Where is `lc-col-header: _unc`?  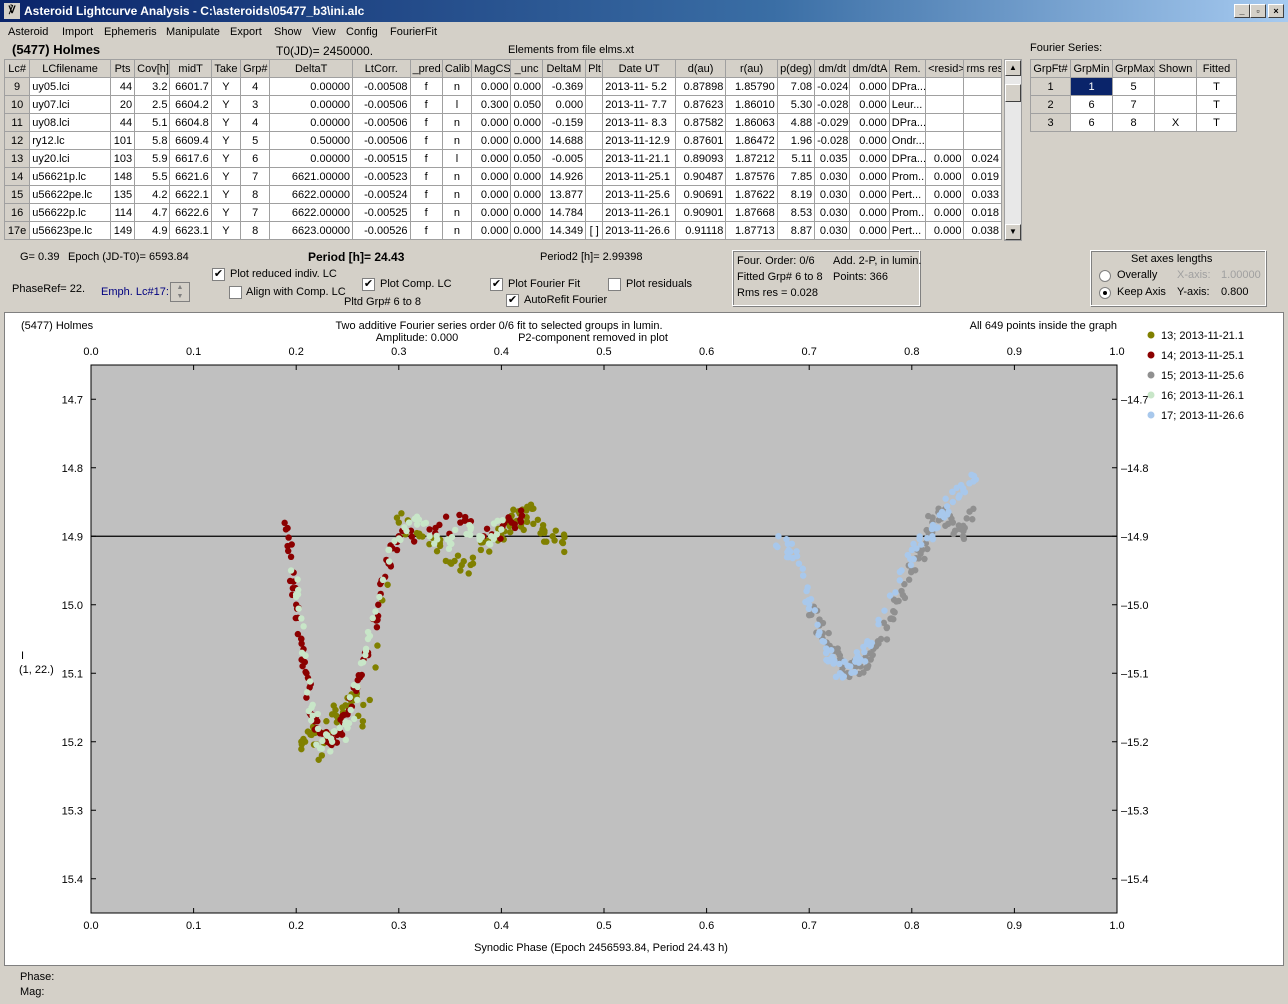 lc-col-header: _unc is located at coordinates (526, 68).